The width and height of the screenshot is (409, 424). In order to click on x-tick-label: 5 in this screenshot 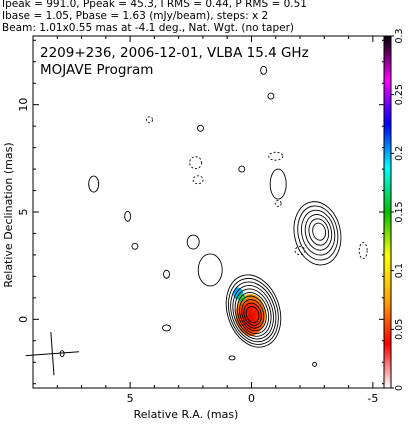, I will do `click(130, 398)`.